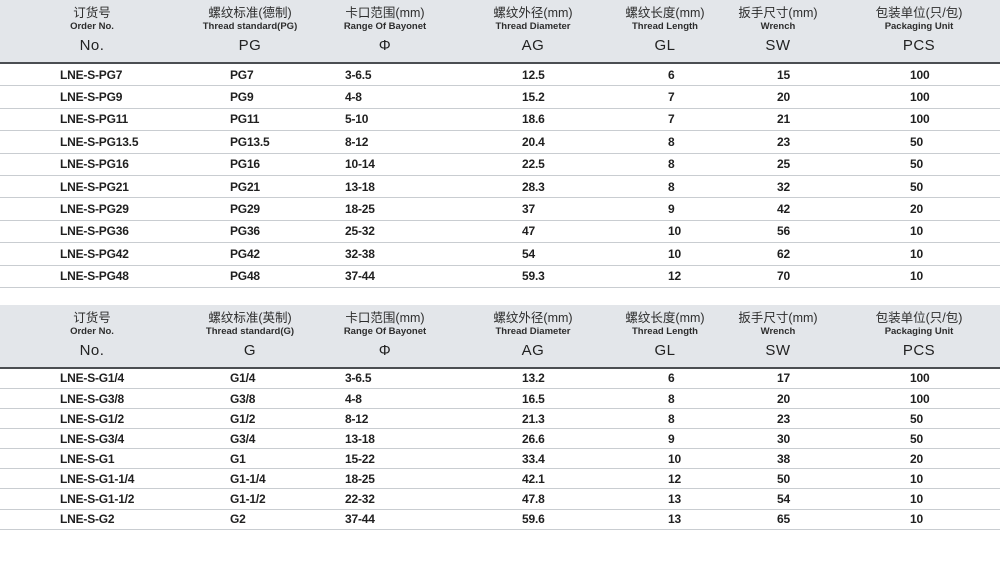 The width and height of the screenshot is (1000, 577). I want to click on cell-bayonet-range: 22-32, so click(360, 499).